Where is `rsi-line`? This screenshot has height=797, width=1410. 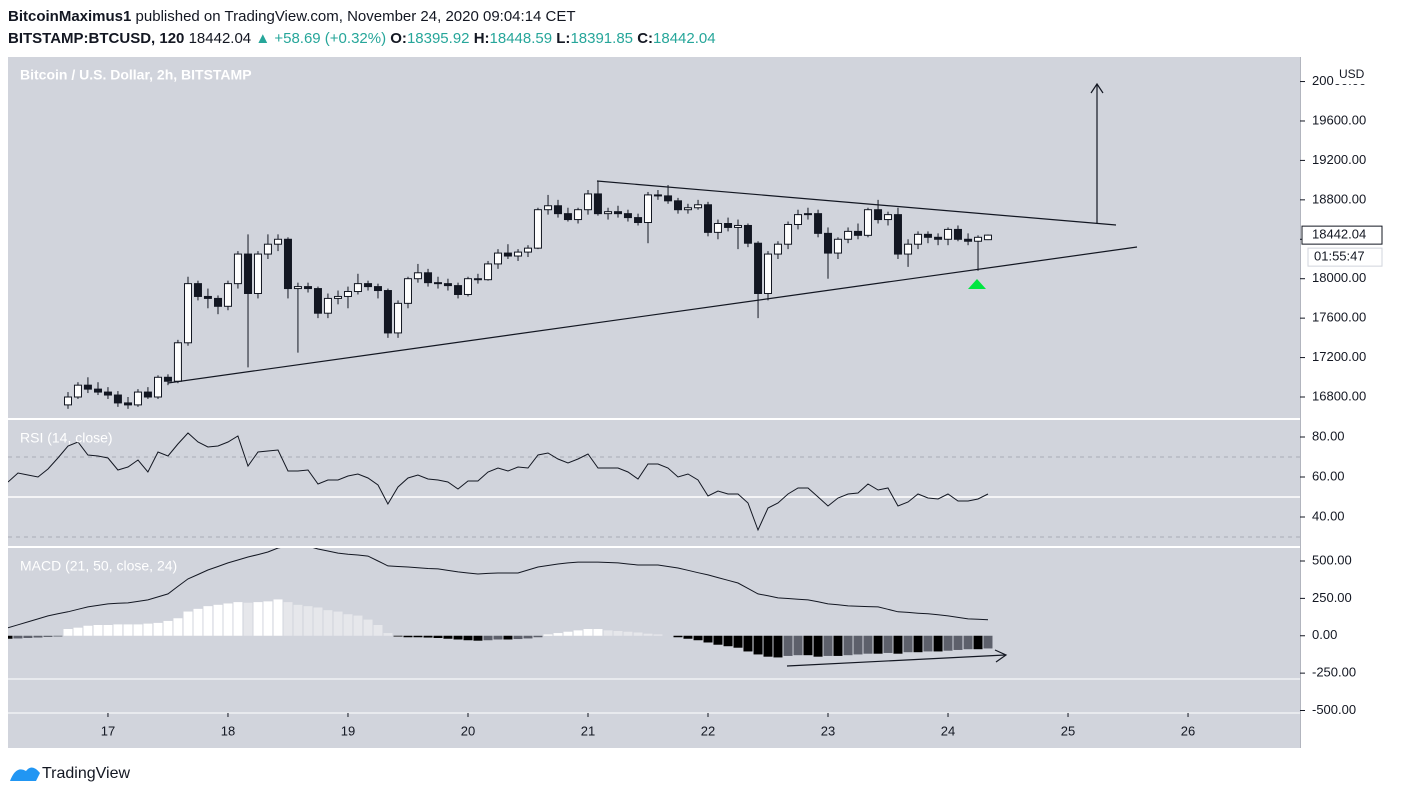
rsi-line is located at coordinates (498, 482).